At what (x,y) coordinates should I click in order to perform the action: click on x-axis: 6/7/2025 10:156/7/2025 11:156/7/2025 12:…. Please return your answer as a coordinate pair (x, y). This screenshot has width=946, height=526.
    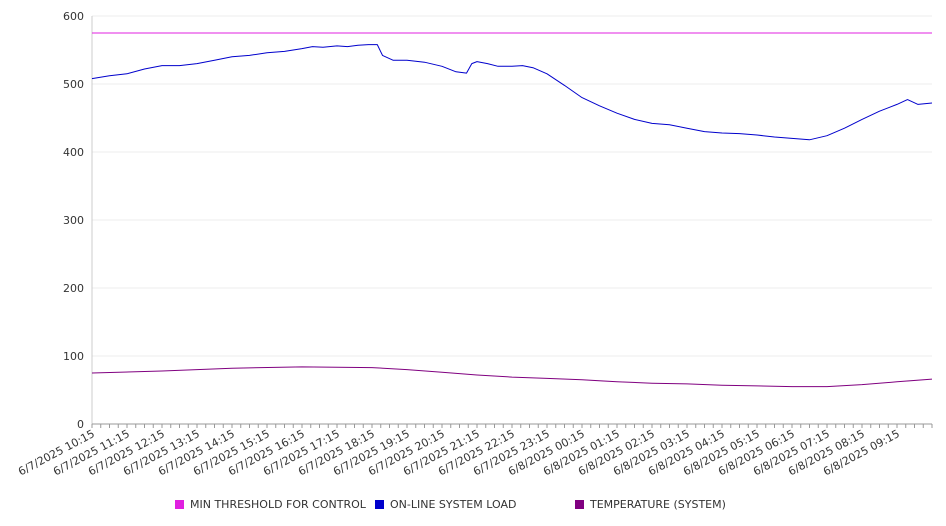
    Looking at the image, I should click on (474, 450).